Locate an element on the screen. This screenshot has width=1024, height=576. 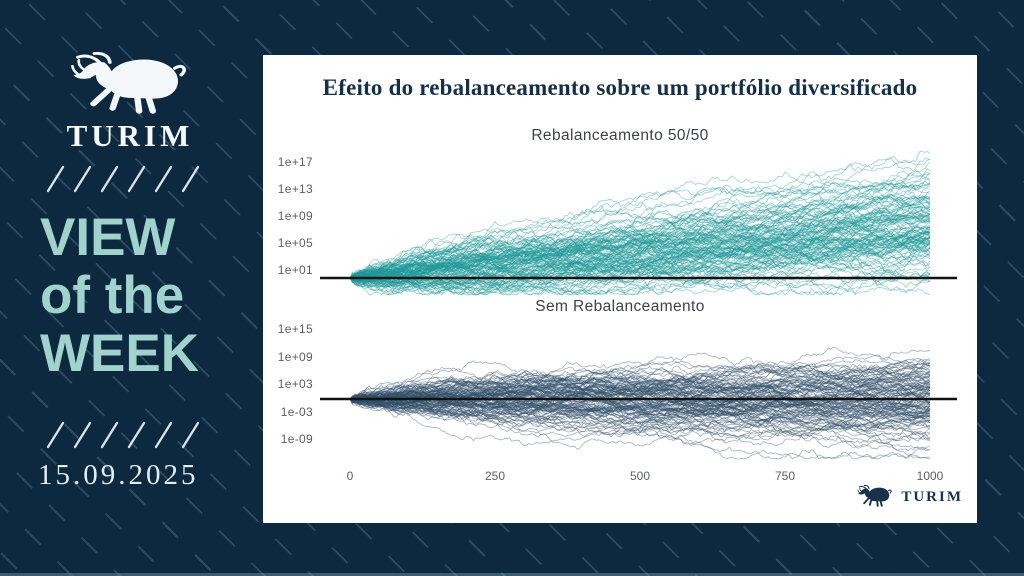
card-footer-brand: TURIM is located at coordinates (932, 496).